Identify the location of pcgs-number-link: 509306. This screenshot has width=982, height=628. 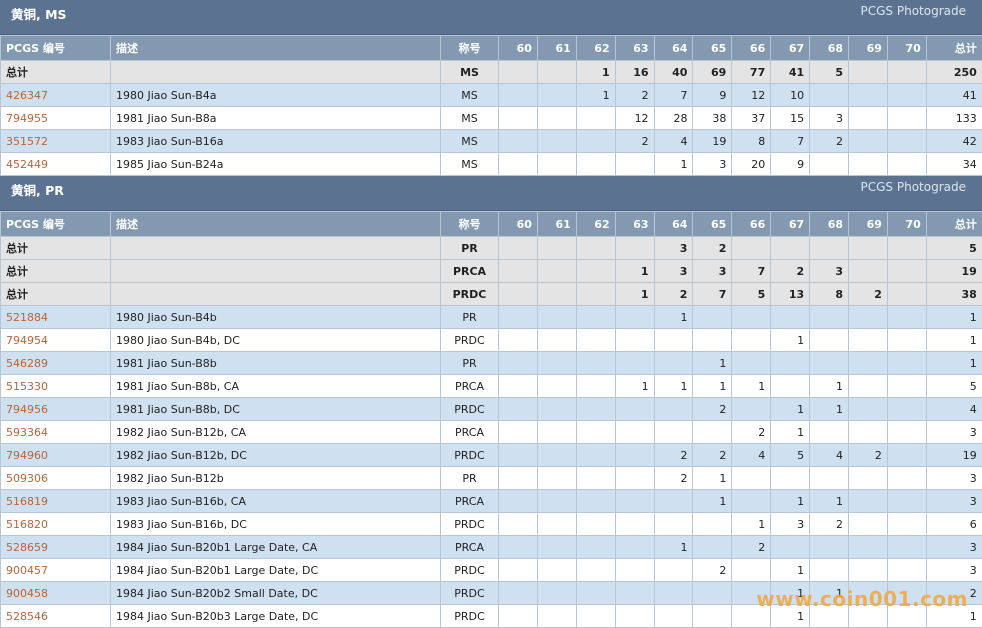
(27, 478).